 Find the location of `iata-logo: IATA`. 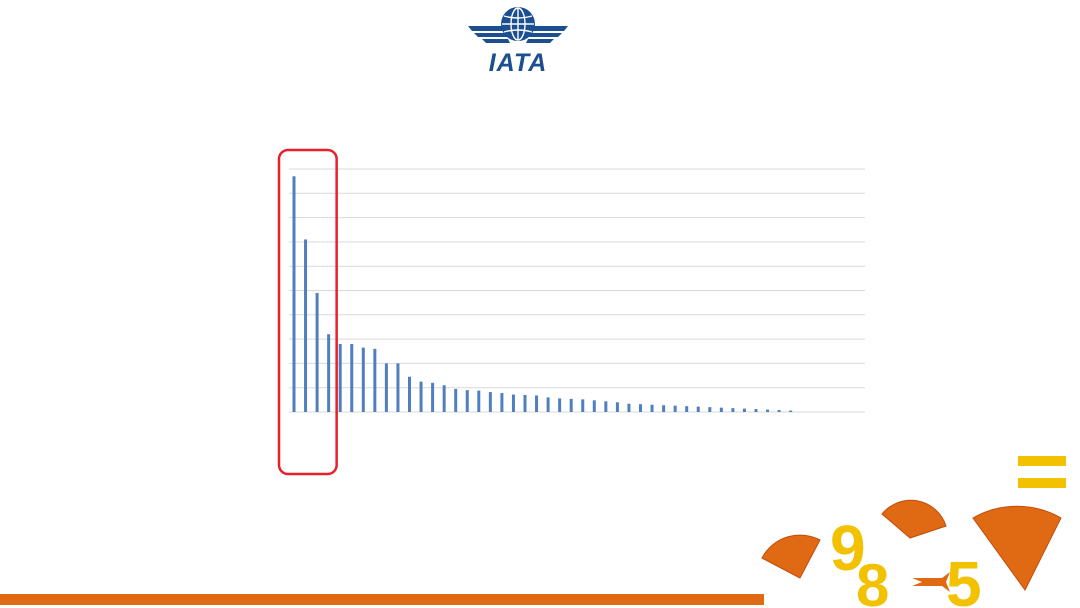

iata-logo: IATA is located at coordinates (518, 40).